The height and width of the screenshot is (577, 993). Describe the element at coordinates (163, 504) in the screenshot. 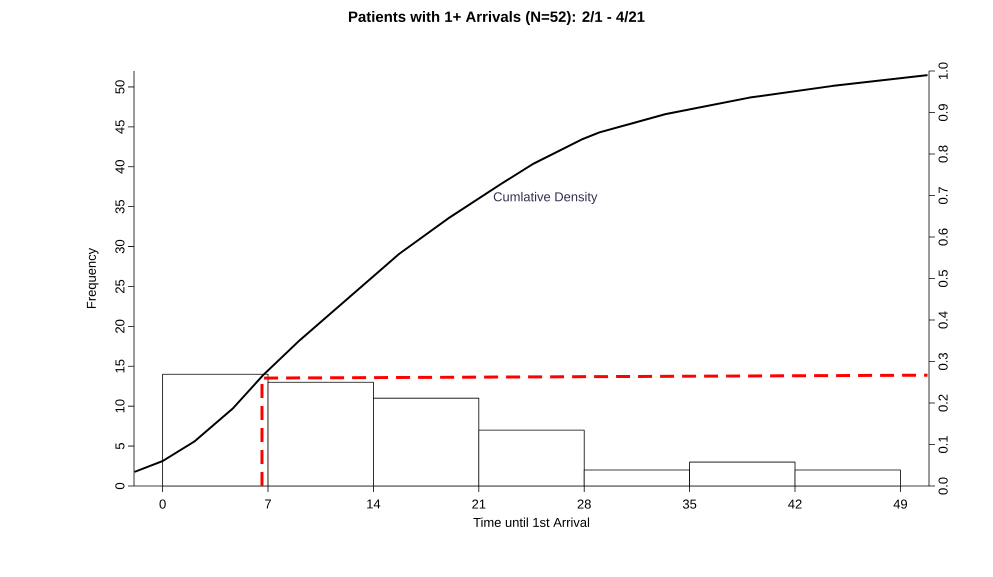

I see `x-tick-label: 0` at that location.